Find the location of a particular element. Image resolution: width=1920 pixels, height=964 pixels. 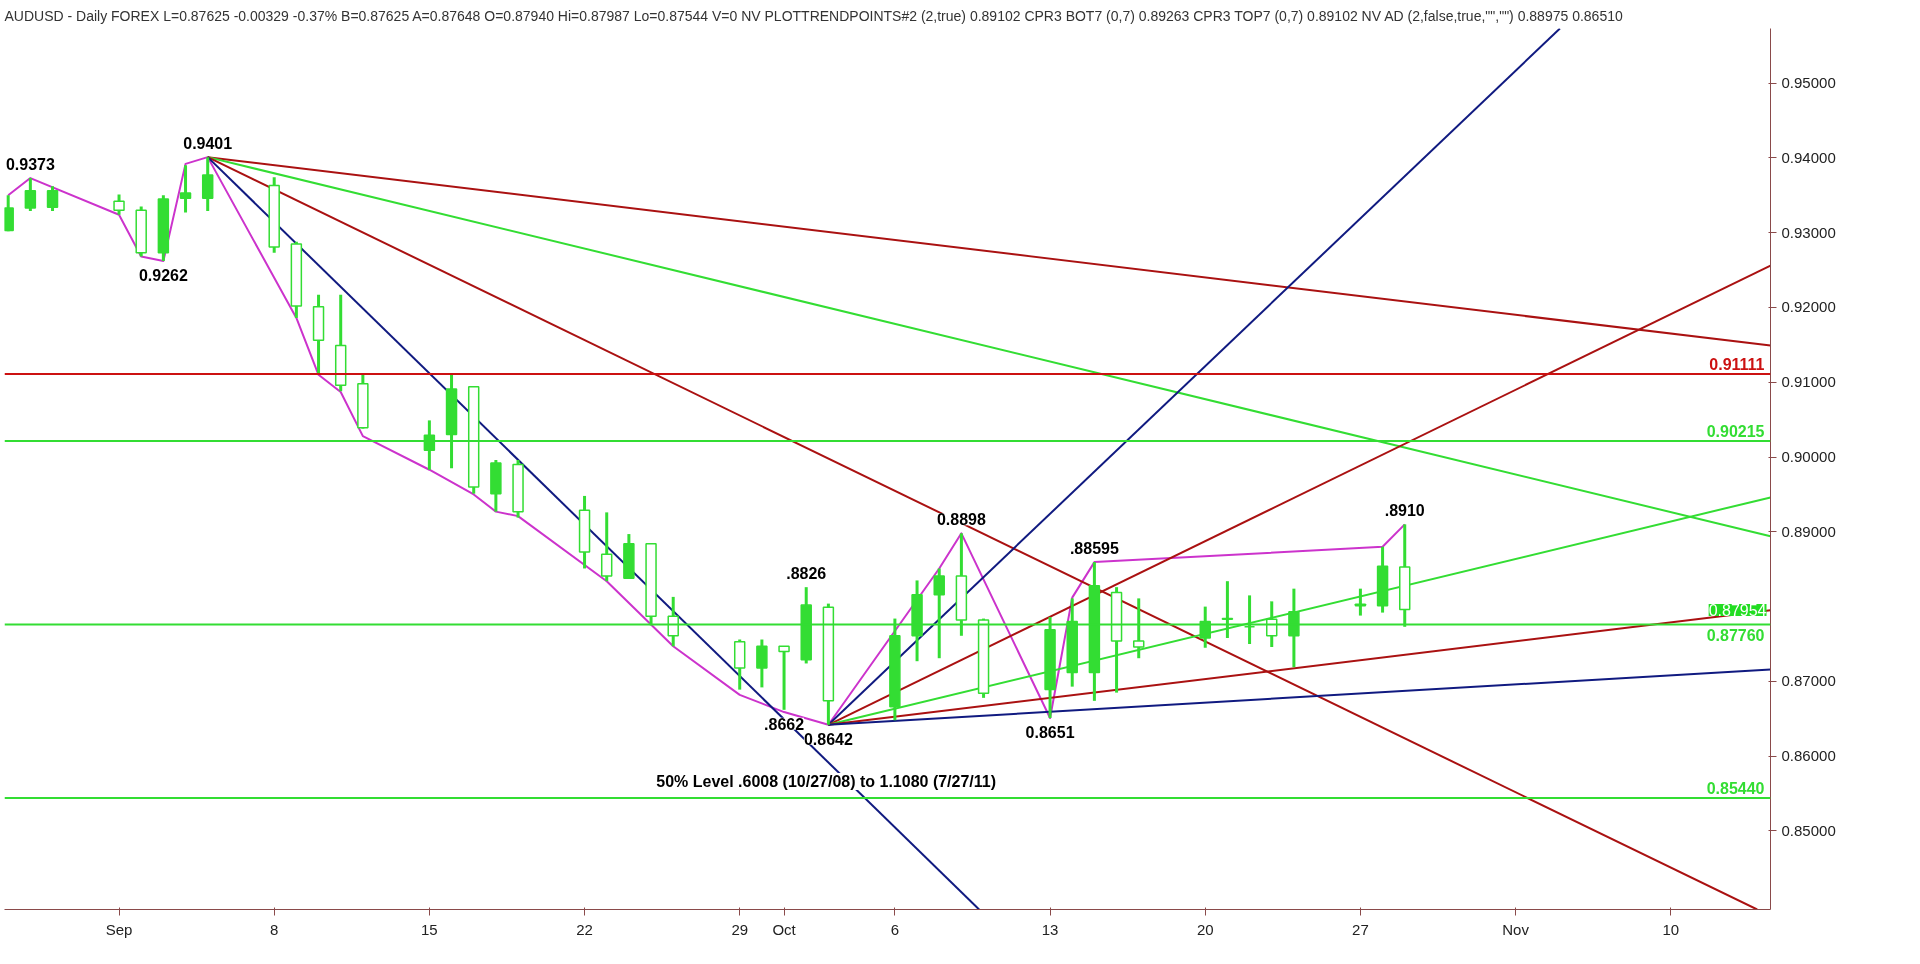

y-tick-label: 0.94000 is located at coordinates (1808, 157).